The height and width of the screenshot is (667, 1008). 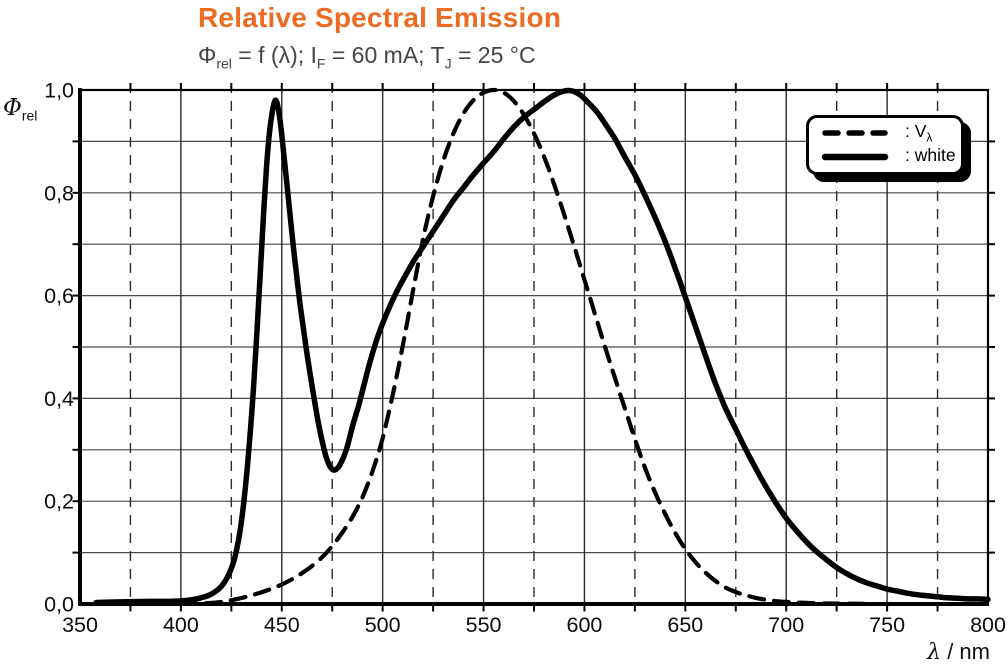 I want to click on legend: : Vλ : white, so click(x=885, y=145).